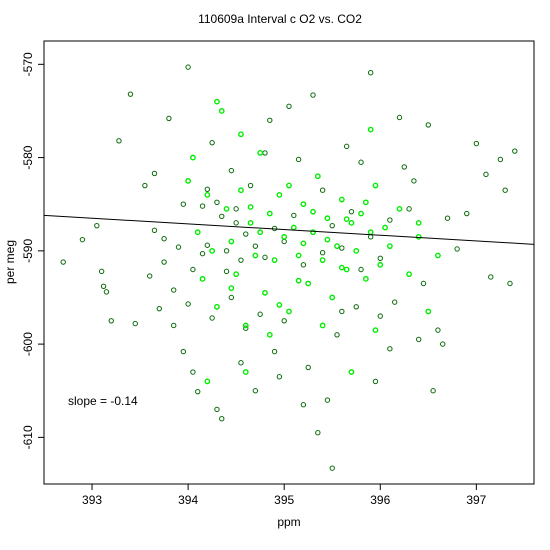 The image size is (550, 550). Describe the element at coordinates (280, 19) in the screenshot. I see `chart-title: 110609a Interval c O2 vs. CO2` at that location.